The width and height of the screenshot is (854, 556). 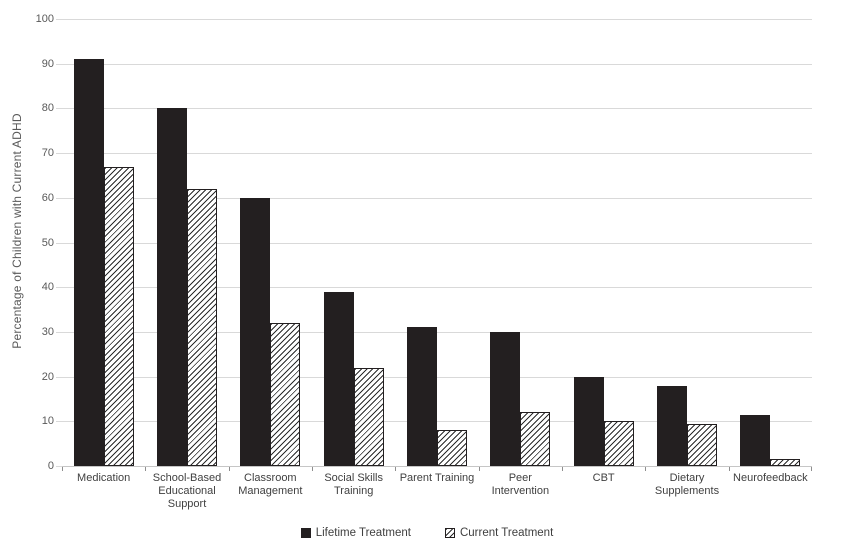 What do you see at coordinates (687, 484) in the screenshot?
I see `x-axis-category-label: Dietary Supplements` at bounding box center [687, 484].